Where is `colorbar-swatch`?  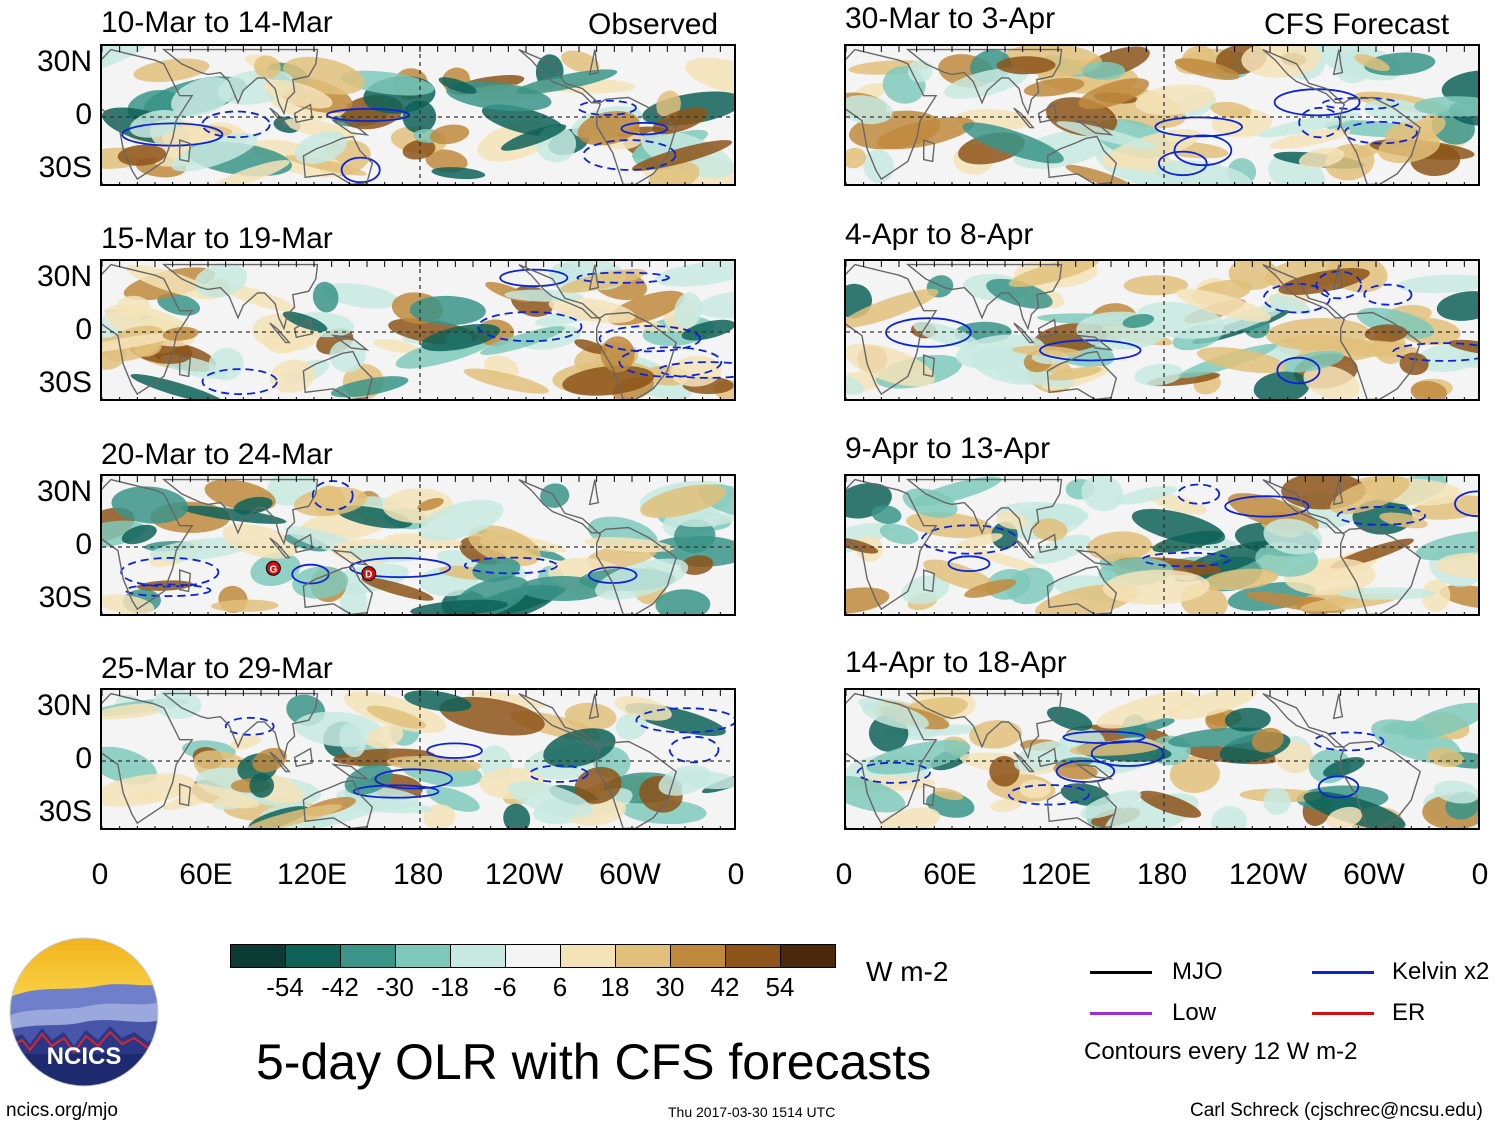 colorbar-swatch is located at coordinates (643, 956).